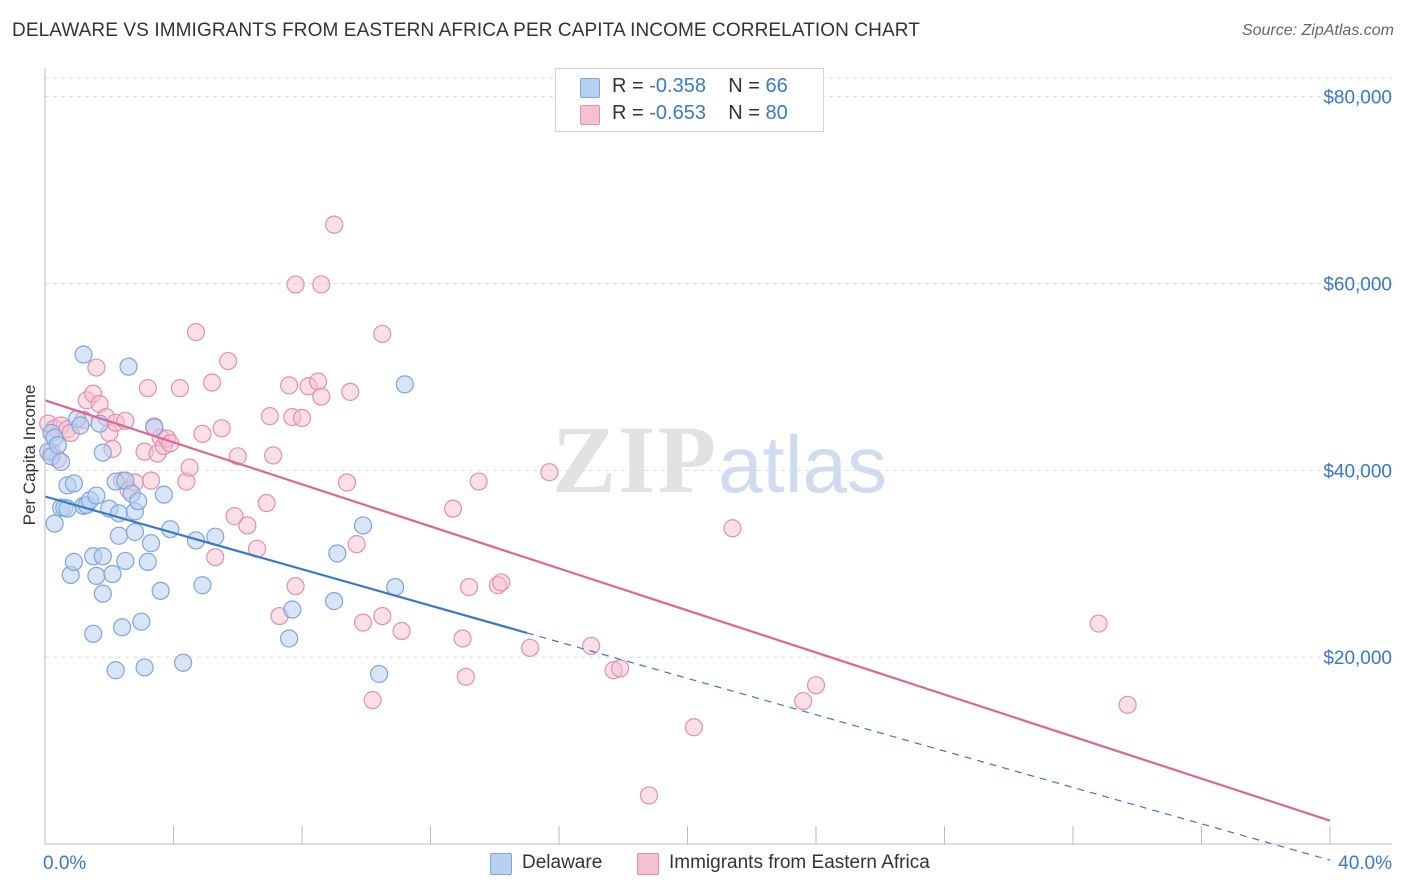 The width and height of the screenshot is (1406, 892). Describe the element at coordinates (1317, 30) in the screenshot. I see `source-label: Source: ZipAtlas.com` at that location.